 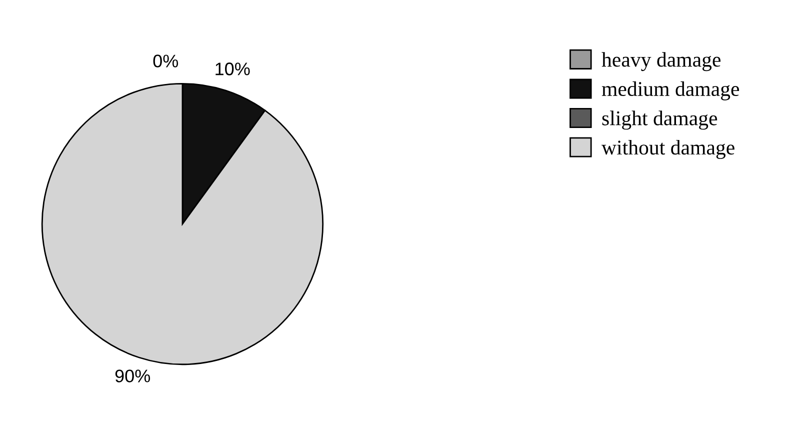 I want to click on legend-label: heavy damage, so click(x=661, y=62).